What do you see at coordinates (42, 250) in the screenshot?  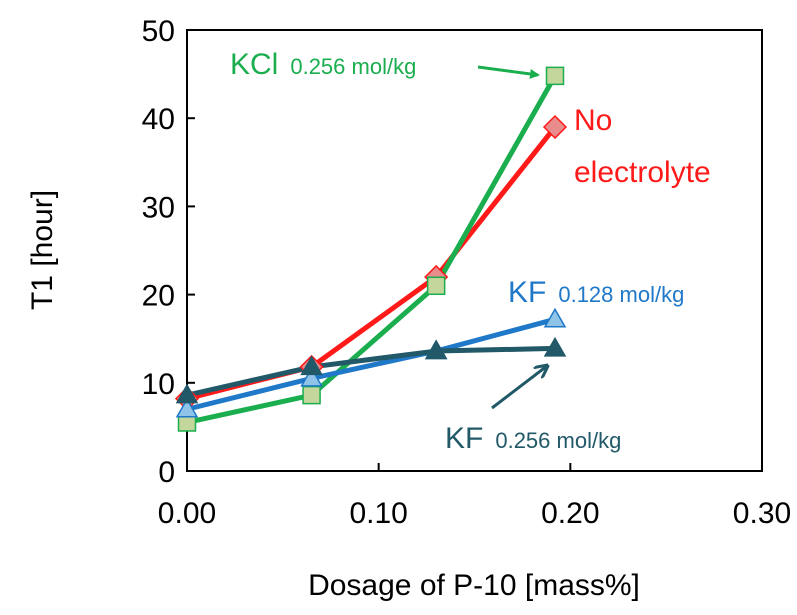 I see `y-axis-title: T1 [hour]` at bounding box center [42, 250].